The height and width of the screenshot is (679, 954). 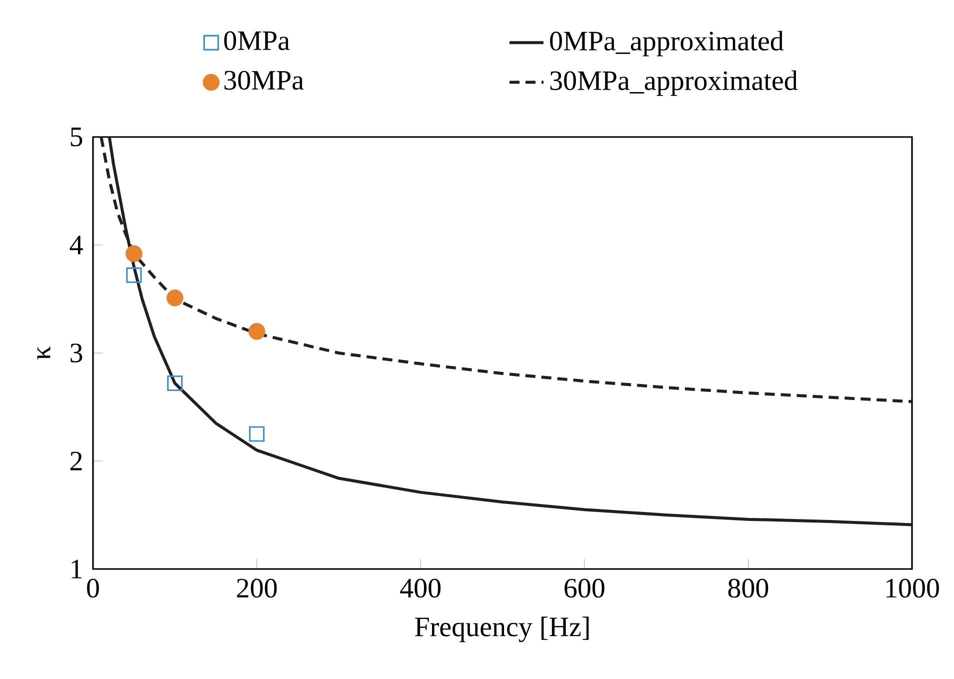 I want to click on x-tick-label: 800, so click(x=748, y=588).